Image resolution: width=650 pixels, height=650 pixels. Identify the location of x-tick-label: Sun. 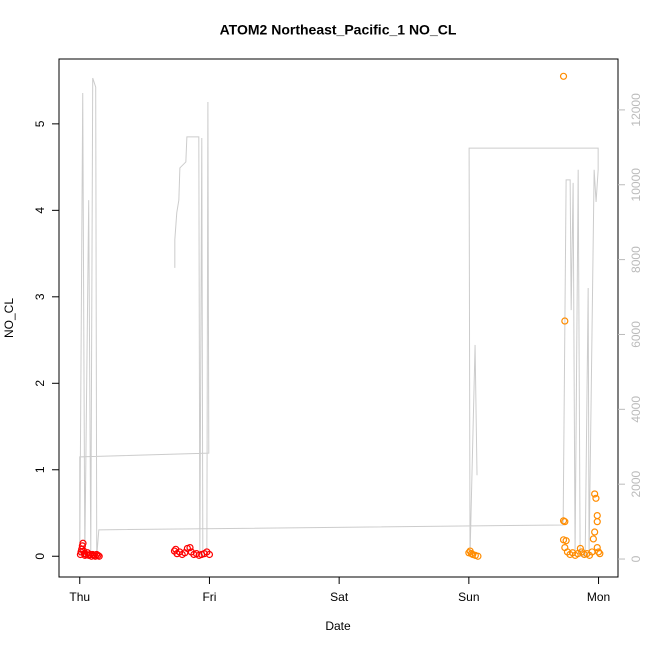
(468, 597).